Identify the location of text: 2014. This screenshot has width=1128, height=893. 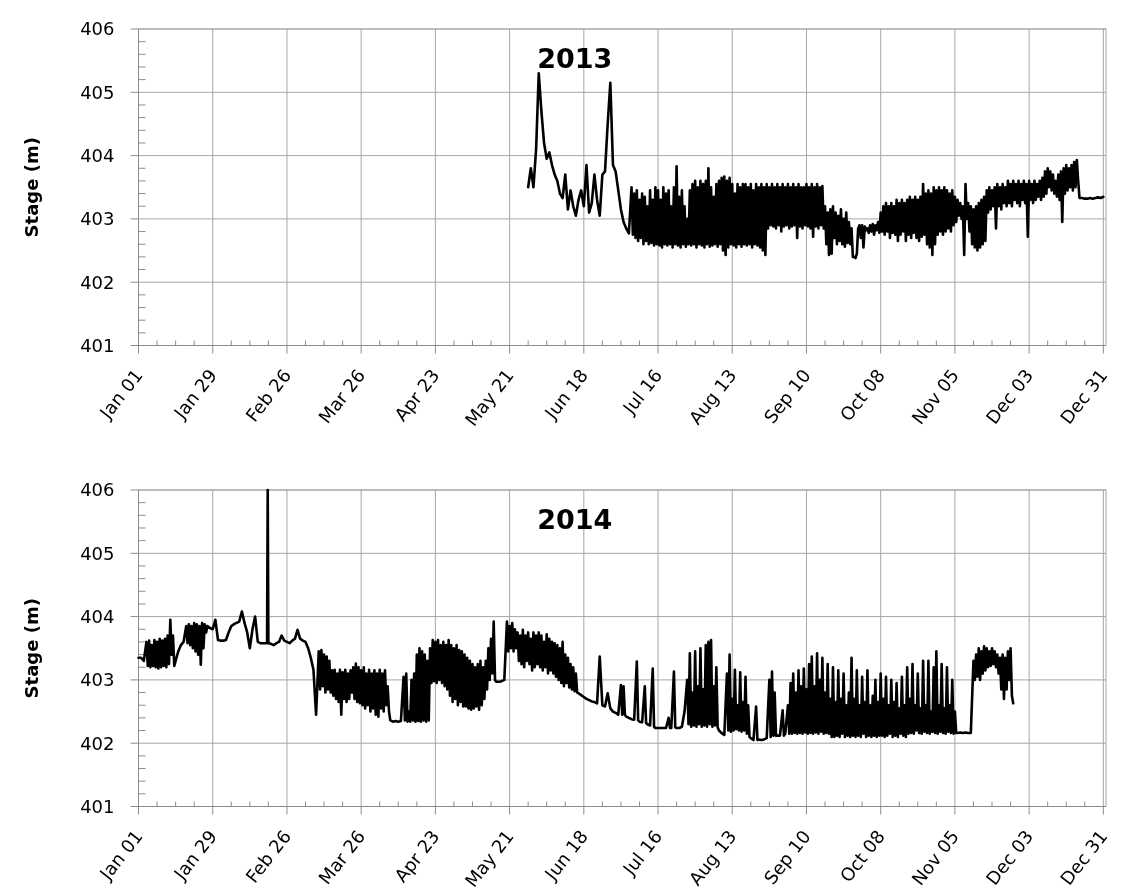
(575, 519).